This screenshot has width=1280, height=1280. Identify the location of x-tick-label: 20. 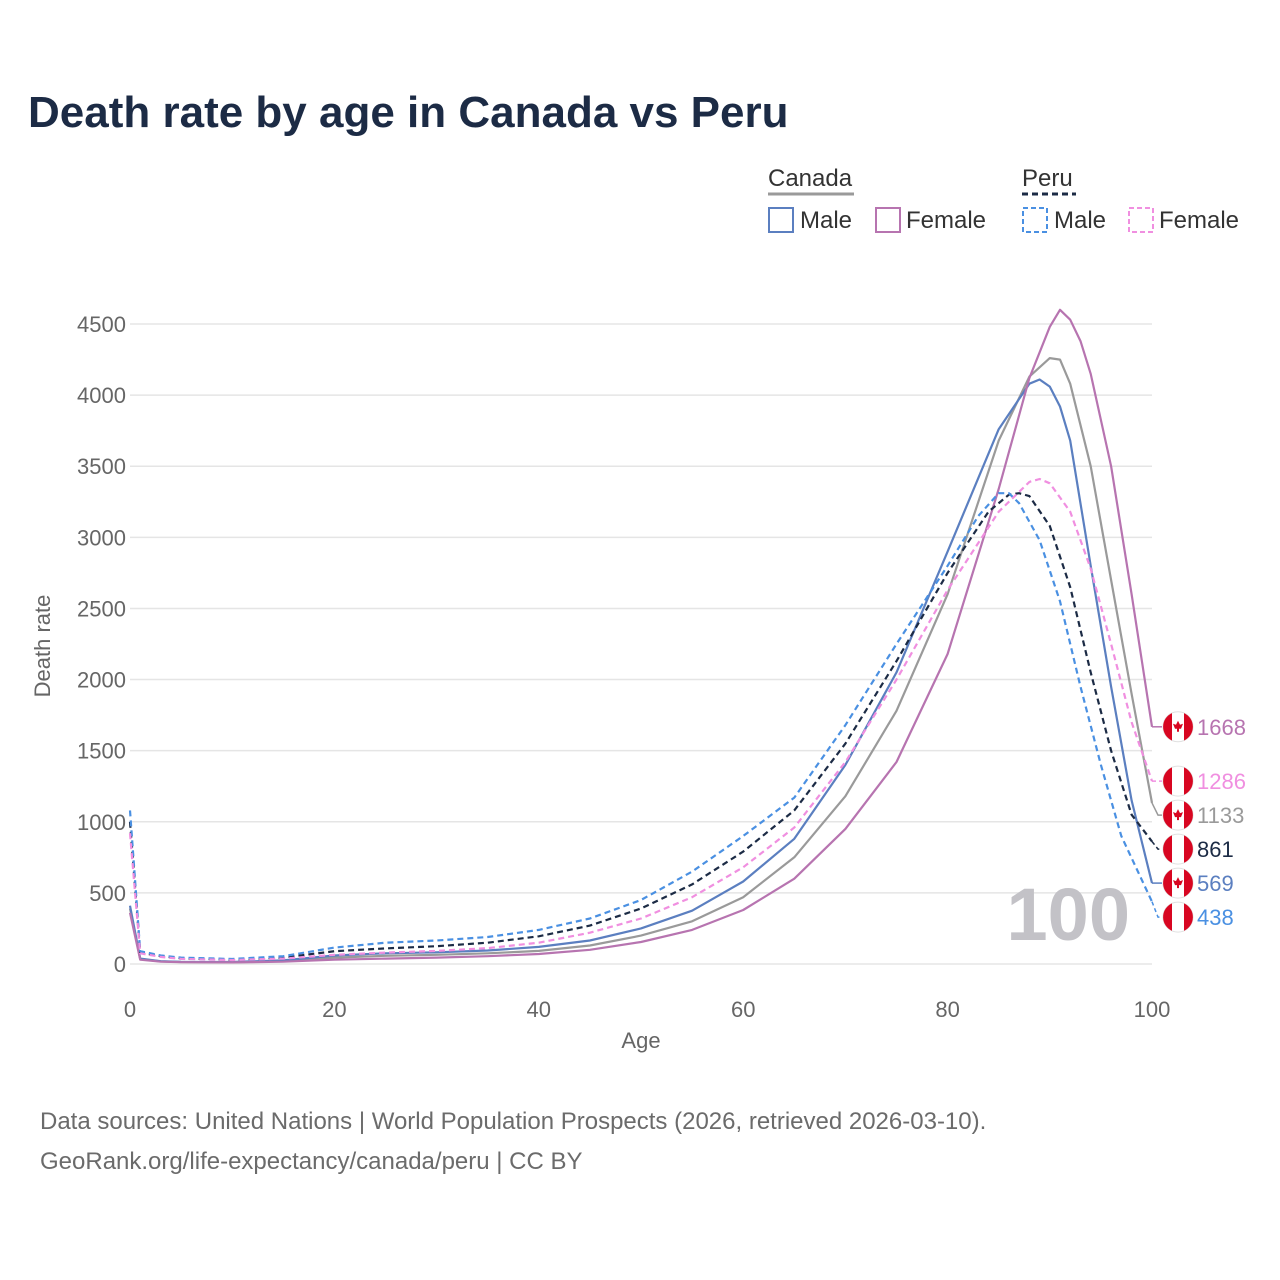
(334, 1009).